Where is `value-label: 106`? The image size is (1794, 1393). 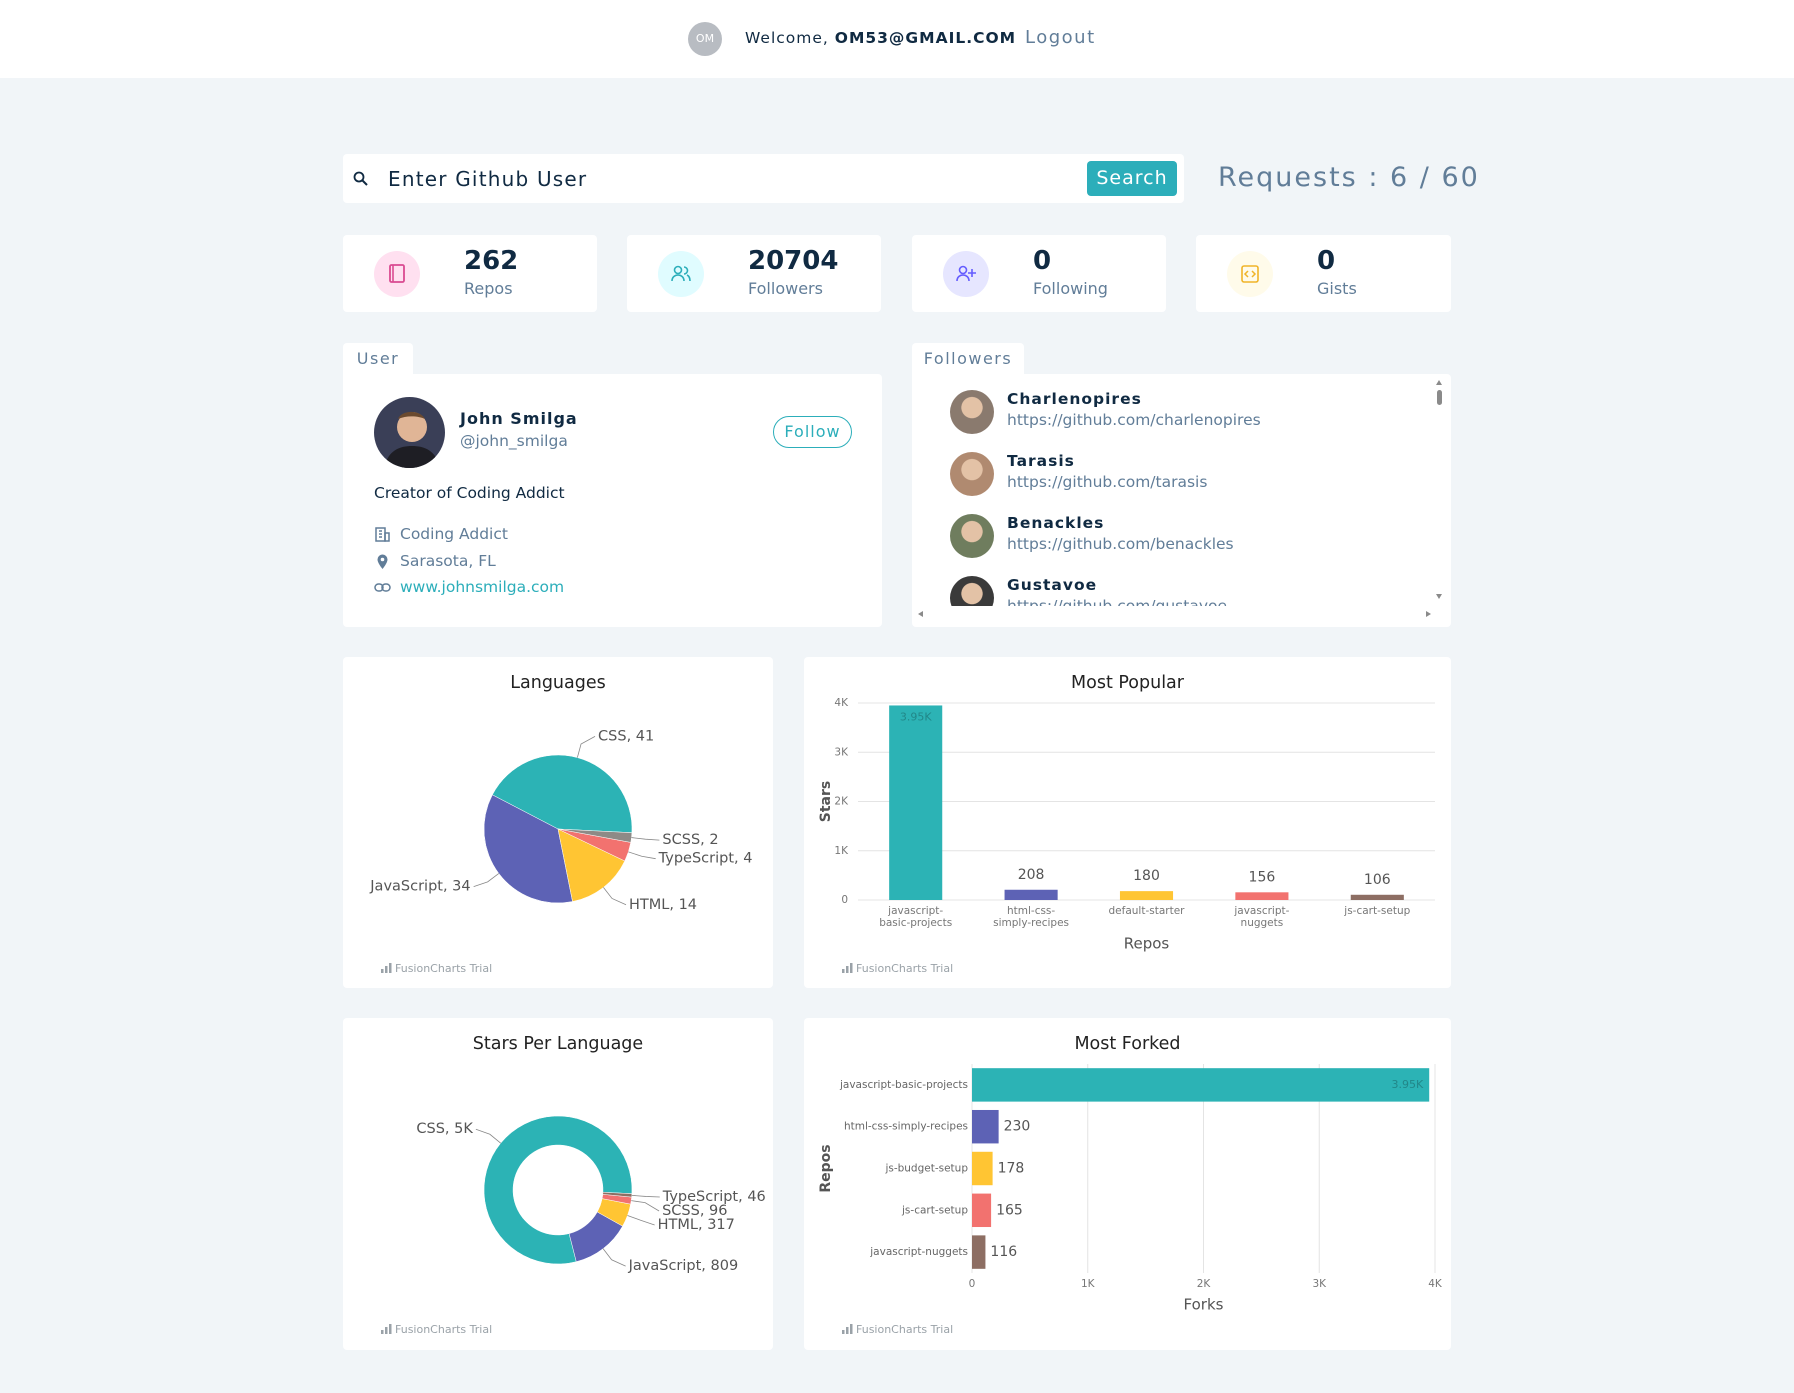
value-label: 106 is located at coordinates (1377, 880).